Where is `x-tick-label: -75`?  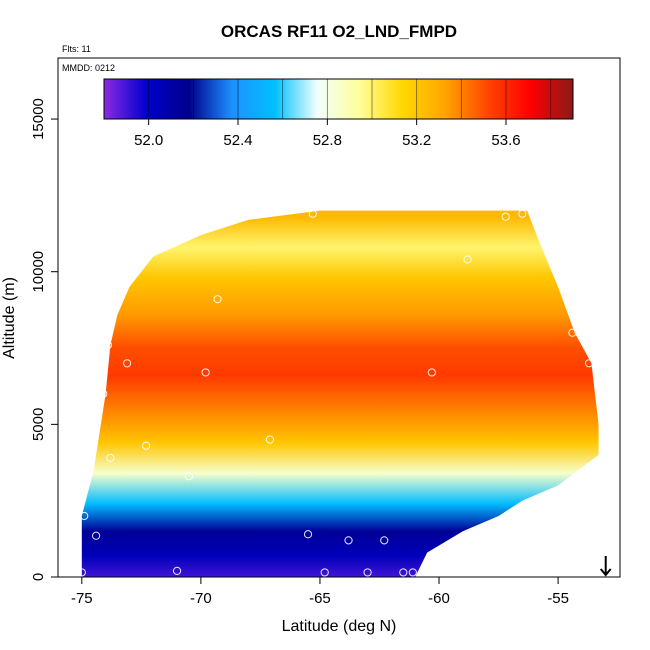 x-tick-label: -75 is located at coordinates (82, 598).